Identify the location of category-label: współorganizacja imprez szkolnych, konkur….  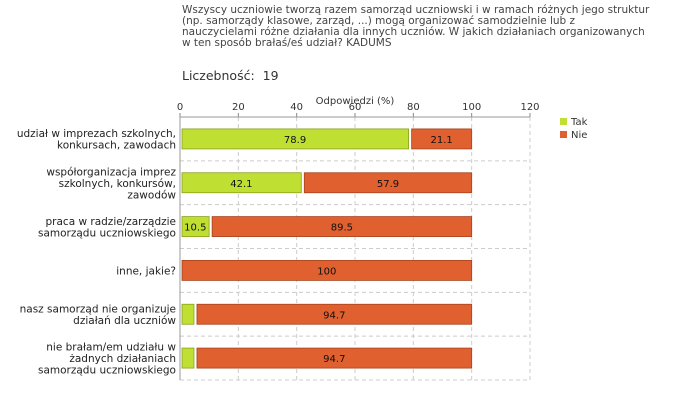
(111, 183).